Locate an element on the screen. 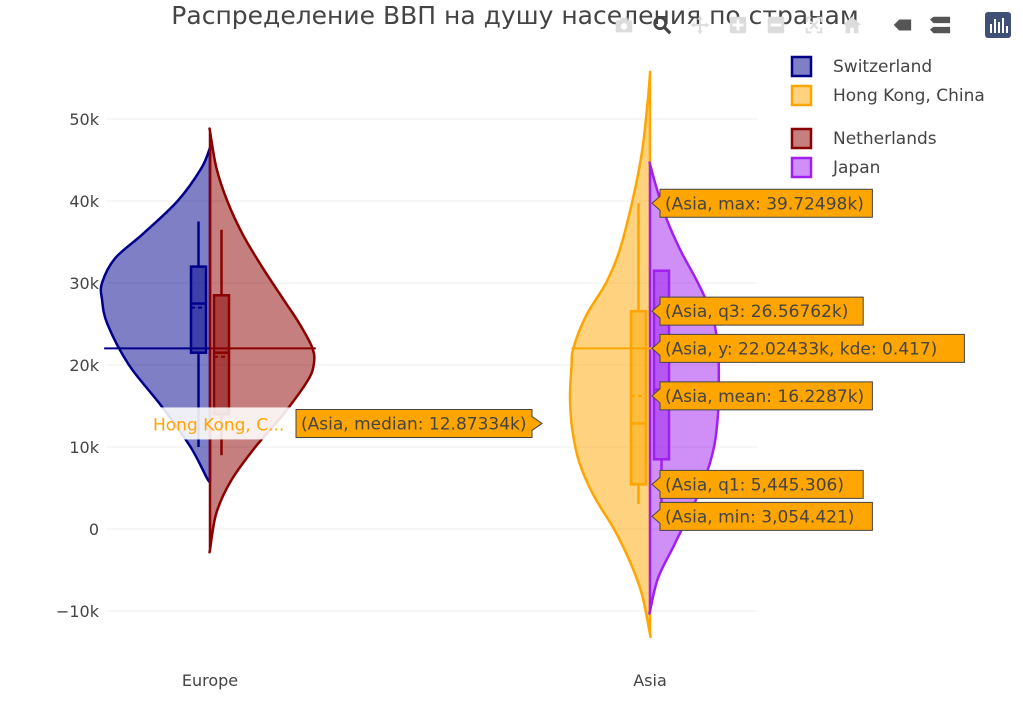 The width and height of the screenshot is (1023, 728). y-tick-label: 20k is located at coordinates (84, 365).